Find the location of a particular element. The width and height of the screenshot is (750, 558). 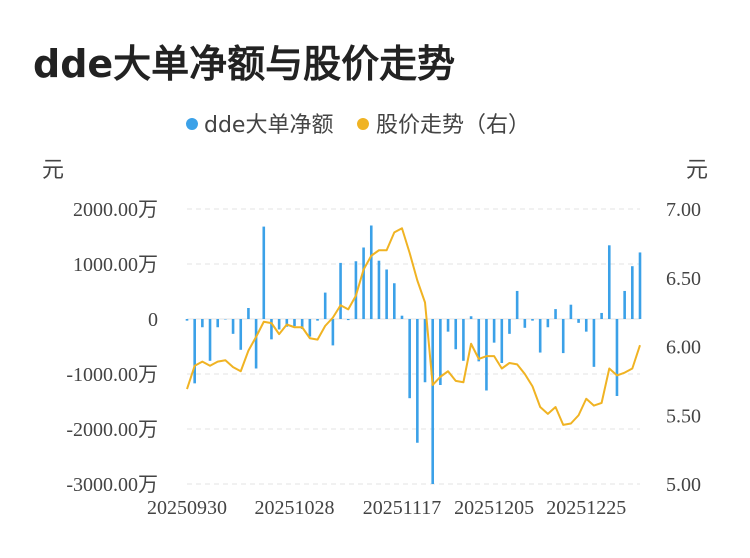

left-tick-label: 0 is located at coordinates (153, 320).